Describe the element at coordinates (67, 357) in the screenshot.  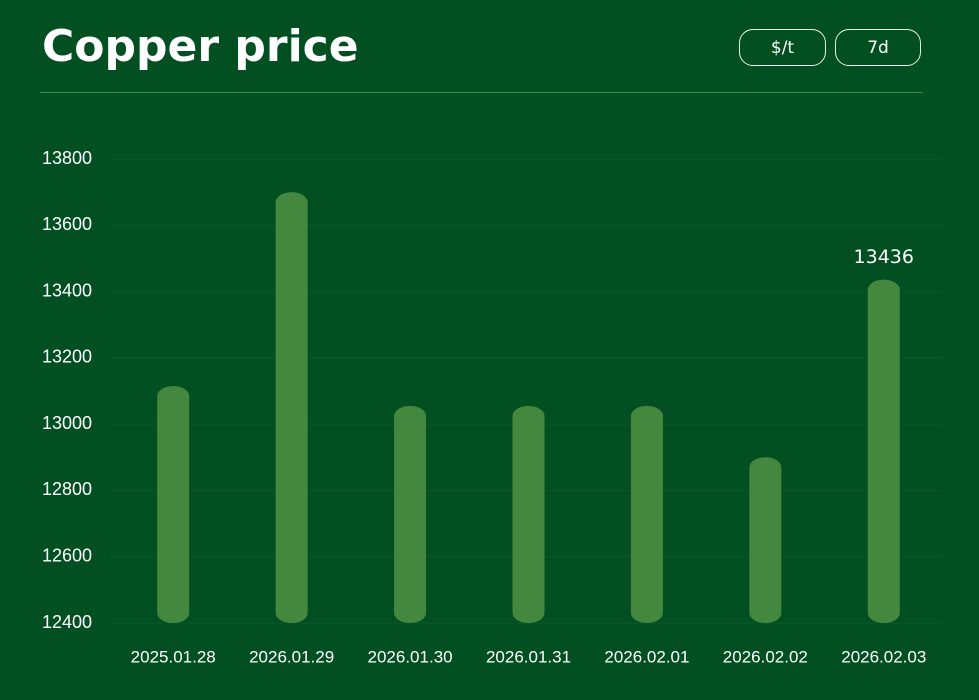
I see `y-tick-label: 13200` at that location.